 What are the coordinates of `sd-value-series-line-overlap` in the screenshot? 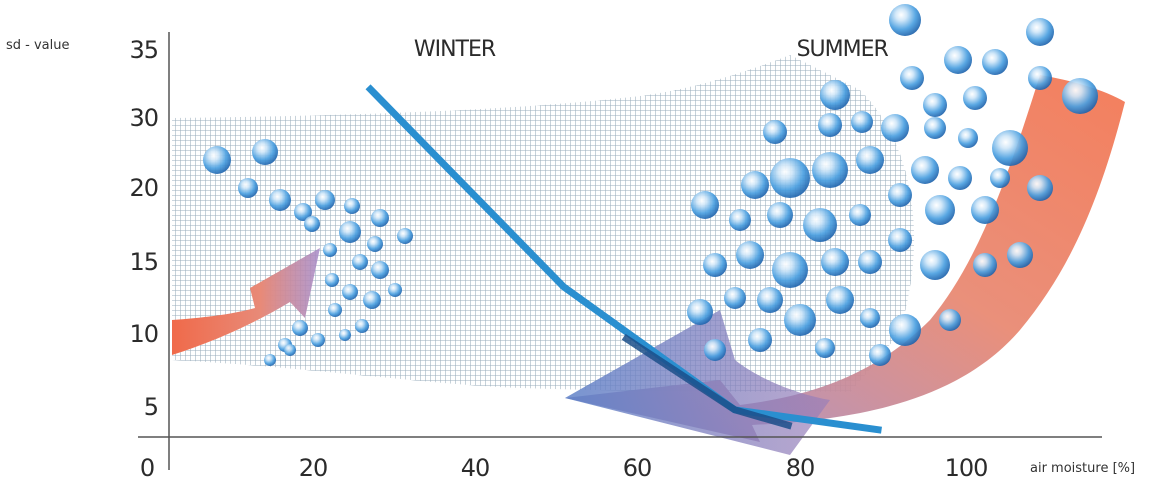 It's located at (707, 381).